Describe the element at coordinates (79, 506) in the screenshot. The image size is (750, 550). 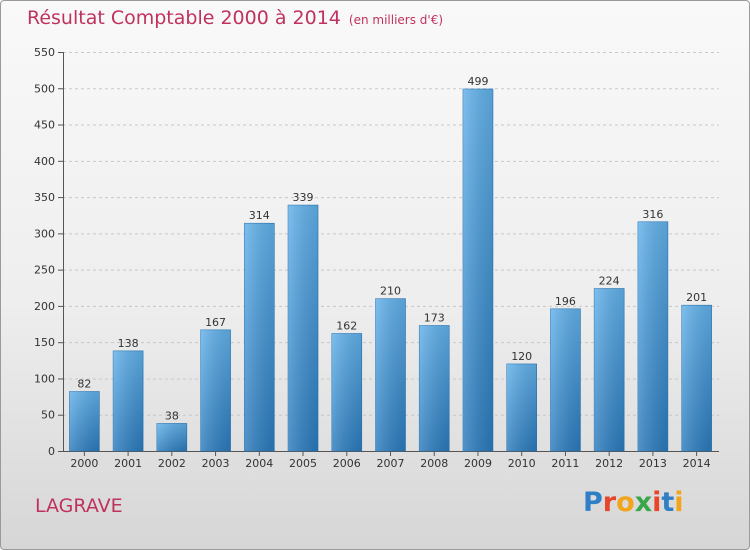
I see `commune-name: LAGRAVE` at that location.